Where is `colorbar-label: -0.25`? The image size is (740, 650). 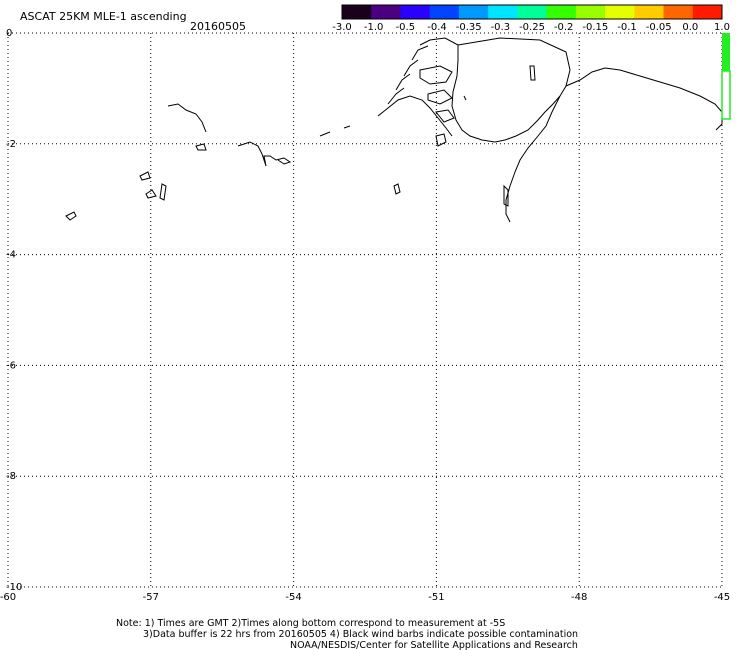
colorbar-label: -0.25 is located at coordinates (532, 27).